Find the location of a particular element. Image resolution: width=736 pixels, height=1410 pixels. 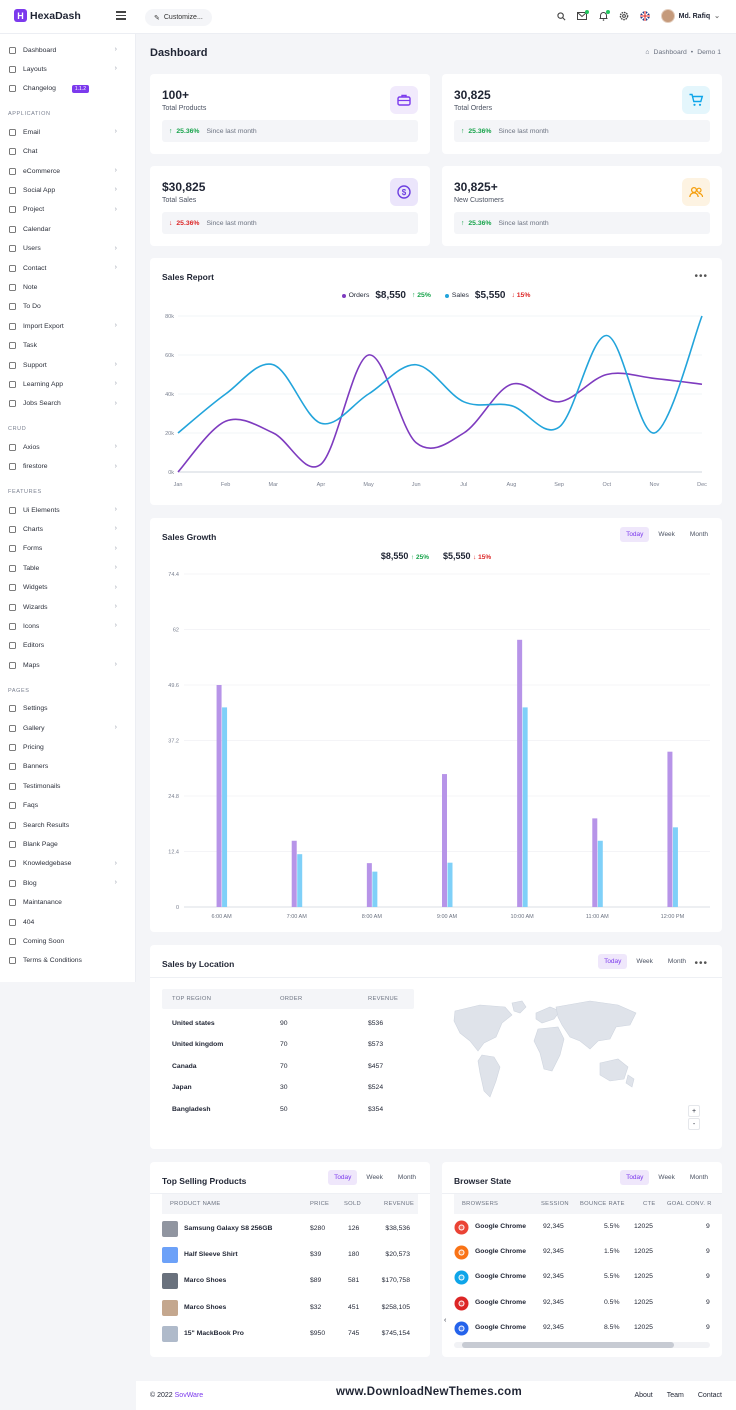

sidebar-item-support: Support › is located at coordinates (68, 365).